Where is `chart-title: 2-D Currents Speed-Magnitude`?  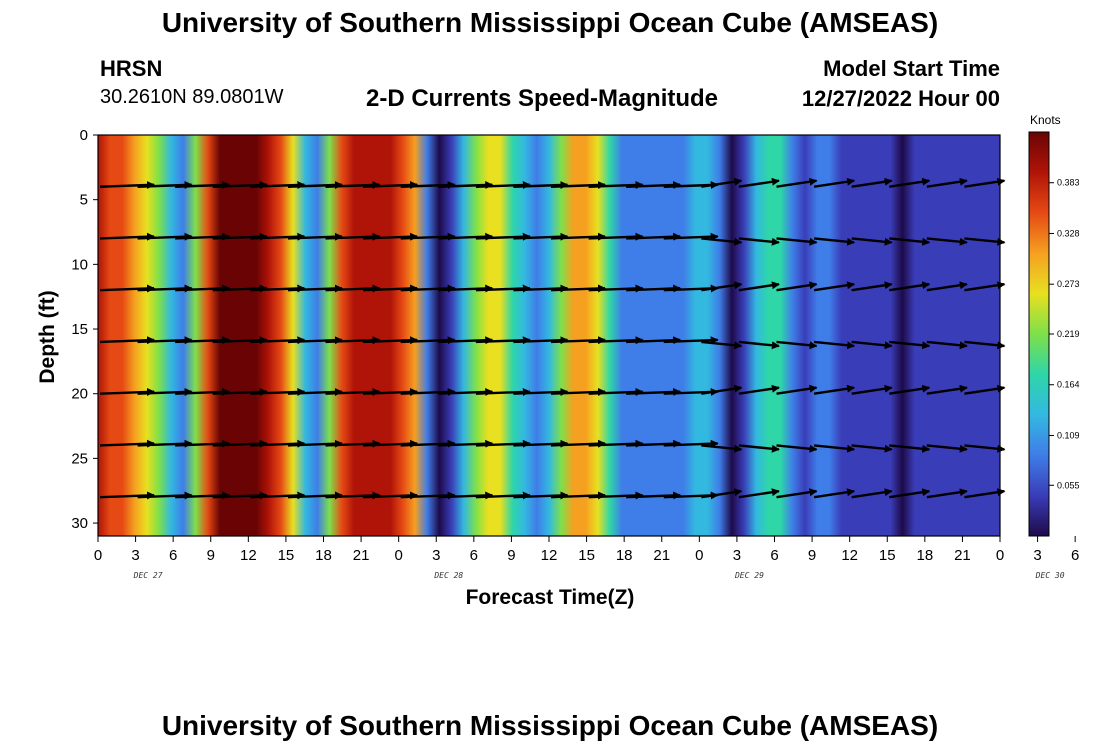
chart-title: 2-D Currents Speed-Magnitude is located at coordinates (542, 98).